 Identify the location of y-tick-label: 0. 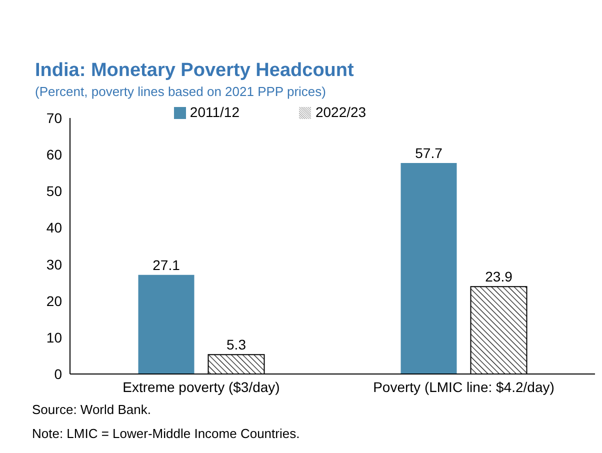
(58, 374).